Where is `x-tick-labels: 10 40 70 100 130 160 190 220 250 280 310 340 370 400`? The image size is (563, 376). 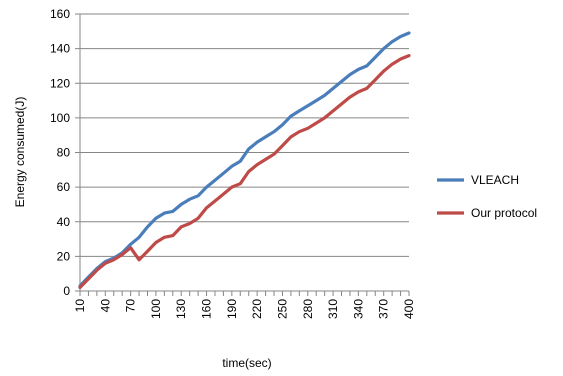 x-tick-labels: 10 40 70 100 130 160 190 220 250 280 310 340 370 400 is located at coordinates (244, 305).